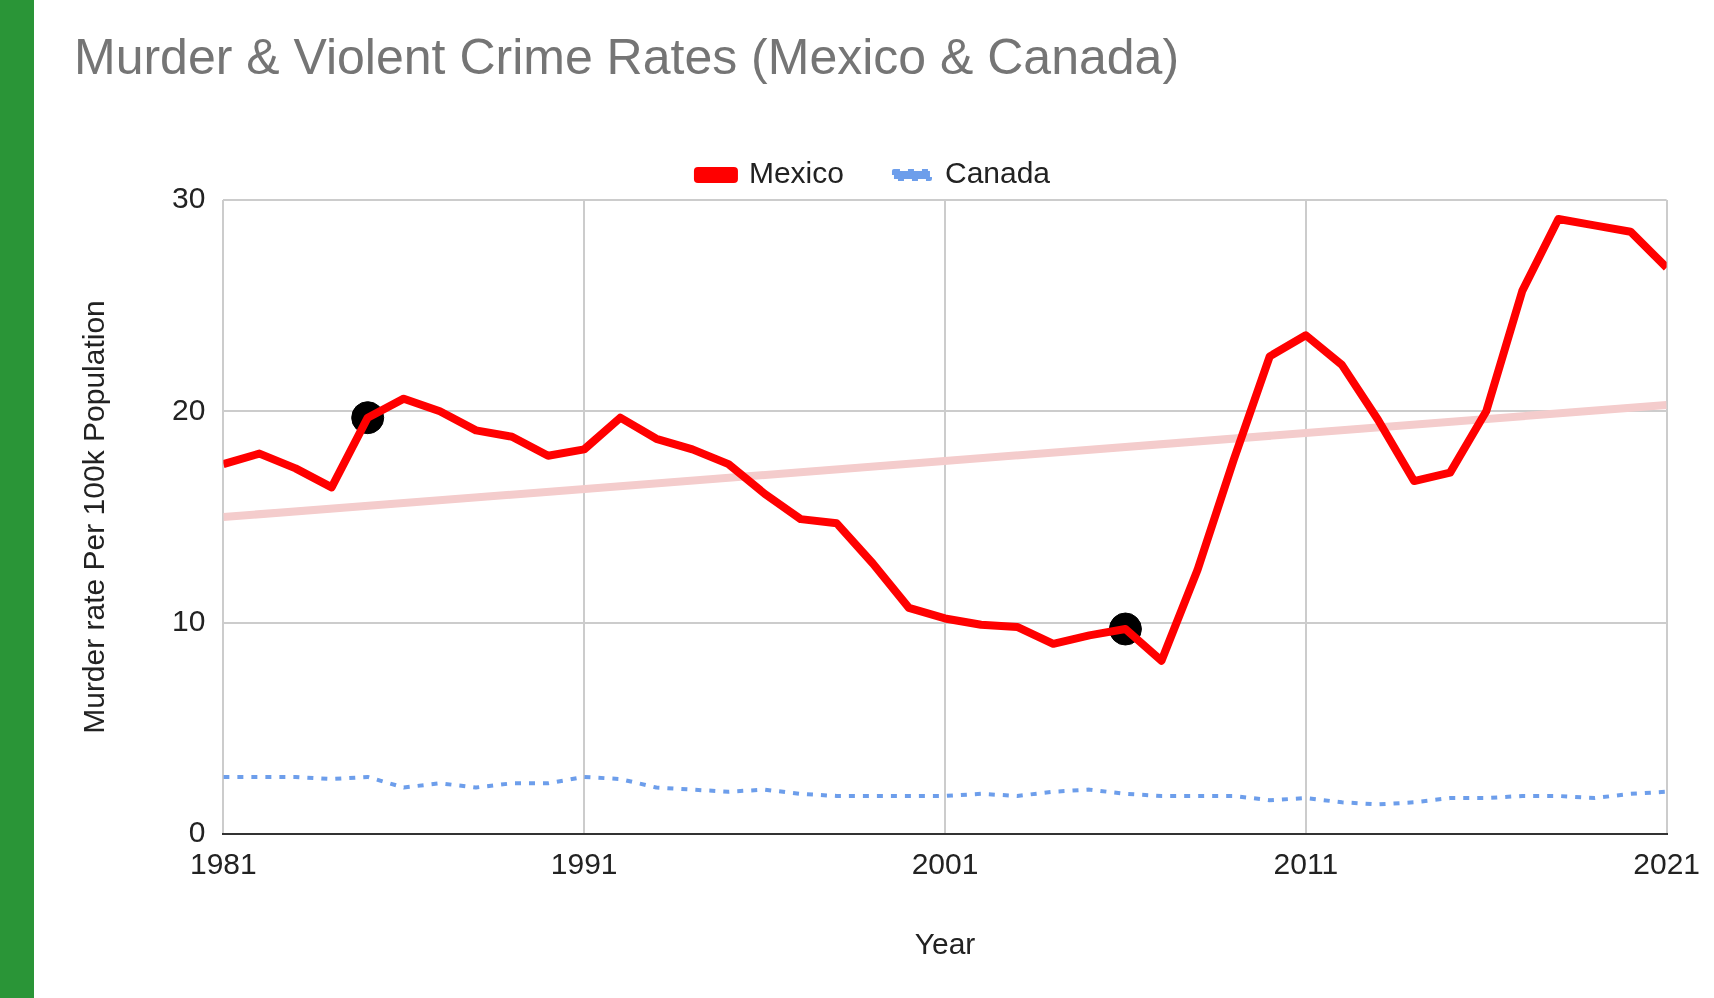 Image resolution: width=1714 pixels, height=998 pixels. Describe the element at coordinates (1667, 864) in the screenshot. I see `x-tick-label: 2021` at that location.